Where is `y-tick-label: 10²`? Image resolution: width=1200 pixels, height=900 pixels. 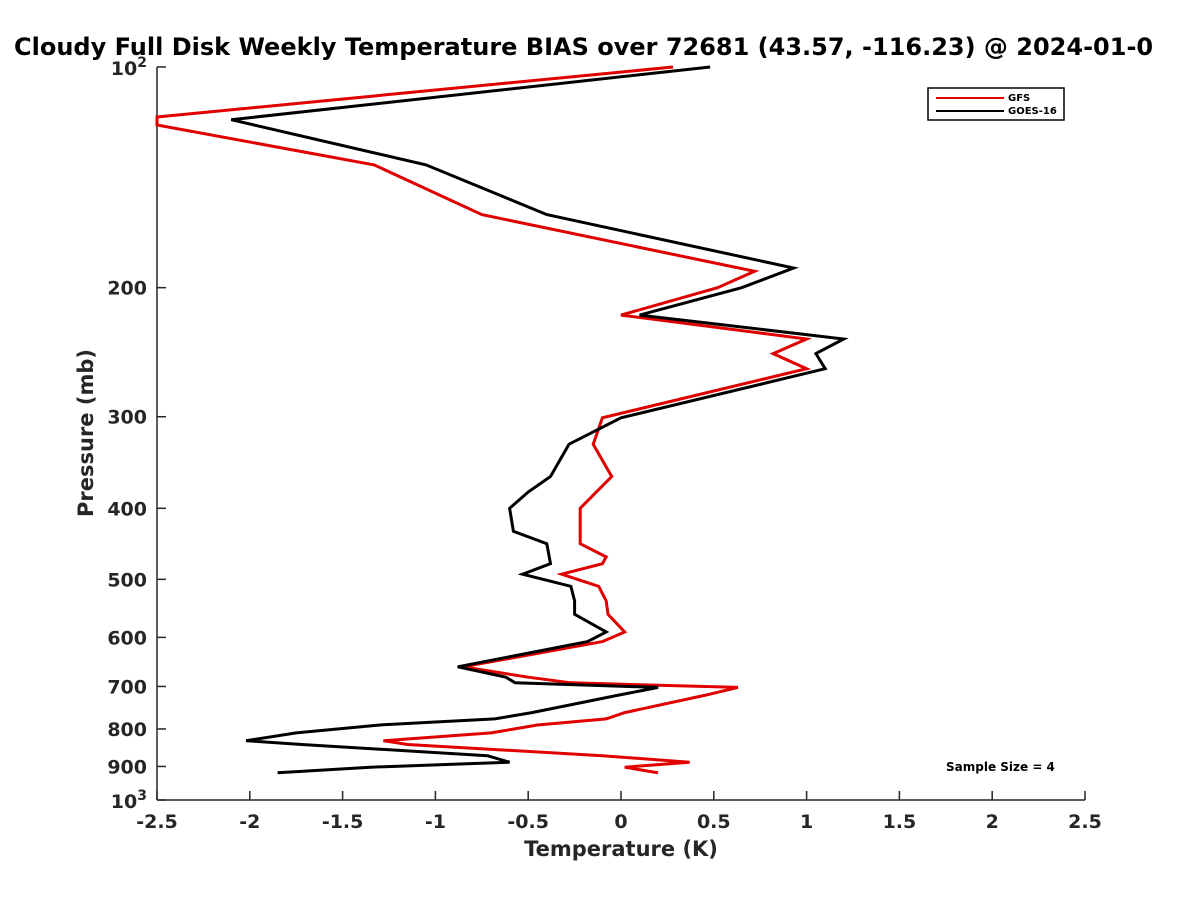
y-tick-label: 10² is located at coordinates (129, 67).